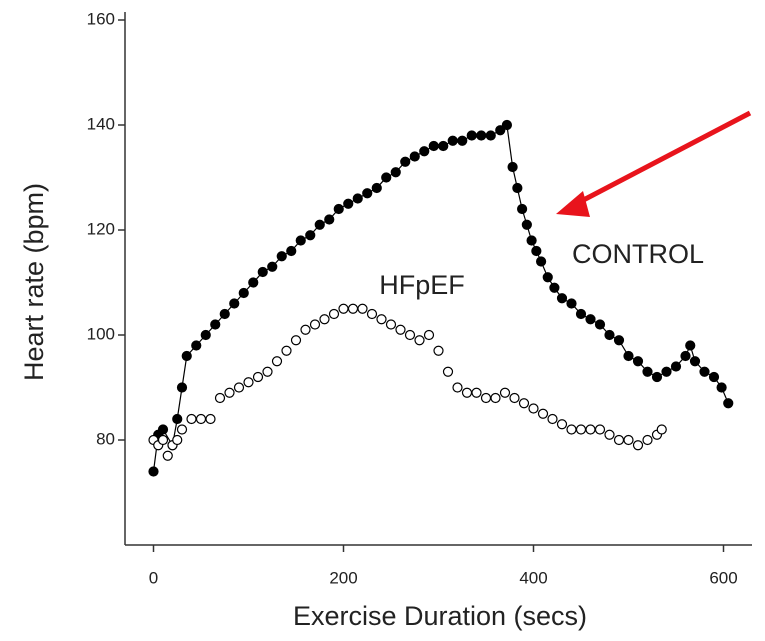  Describe the element at coordinates (101, 123) in the screenshot. I see `y-tick-label: 140` at that location.